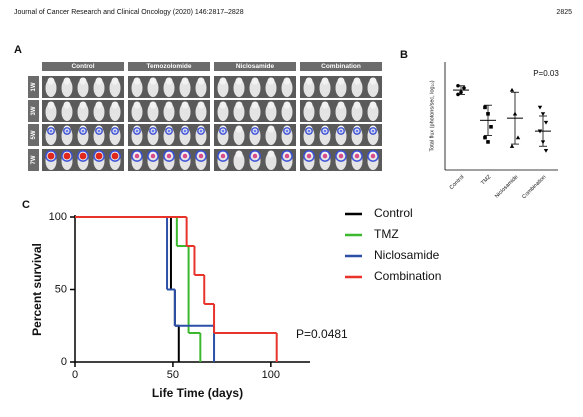  Describe the element at coordinates (407, 255) in the screenshot. I see `legend-label: Niclosamide` at that location.